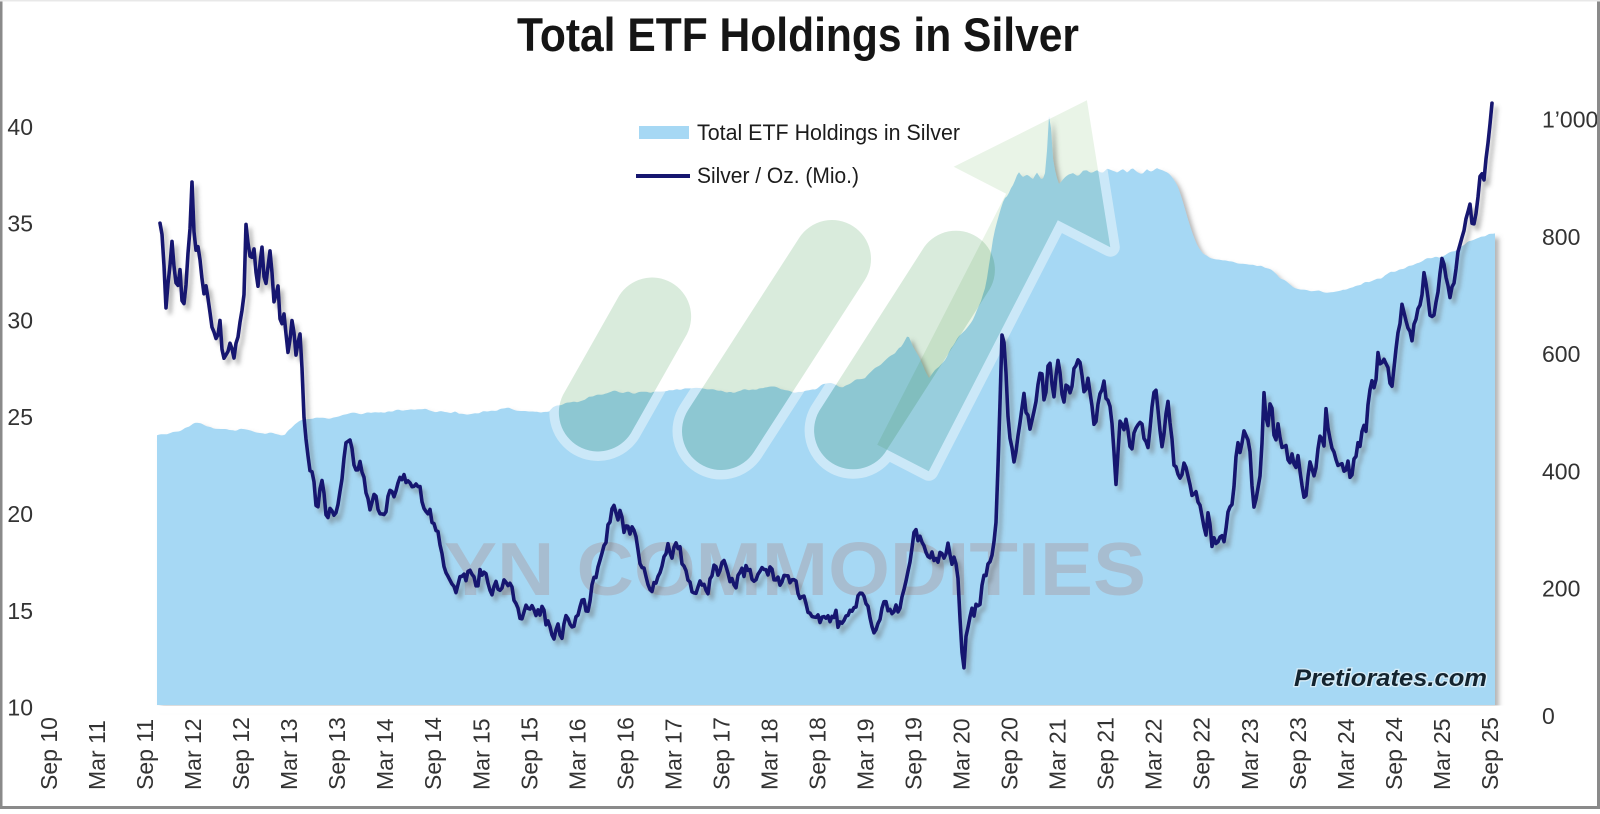 Image resolution: width=1600 pixels, height=814 pixels. I want to click on svg-text: Mar 12, so click(193, 754).